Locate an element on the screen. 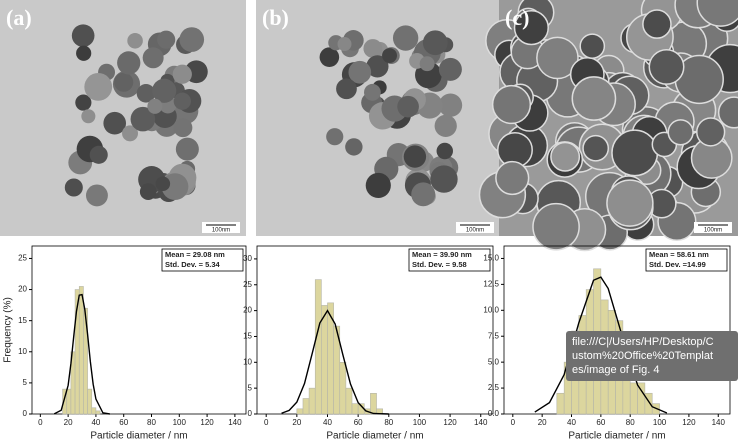  tooltip-text: file:///C|/Users/HP/Desktop/C is located at coordinates (643, 342).